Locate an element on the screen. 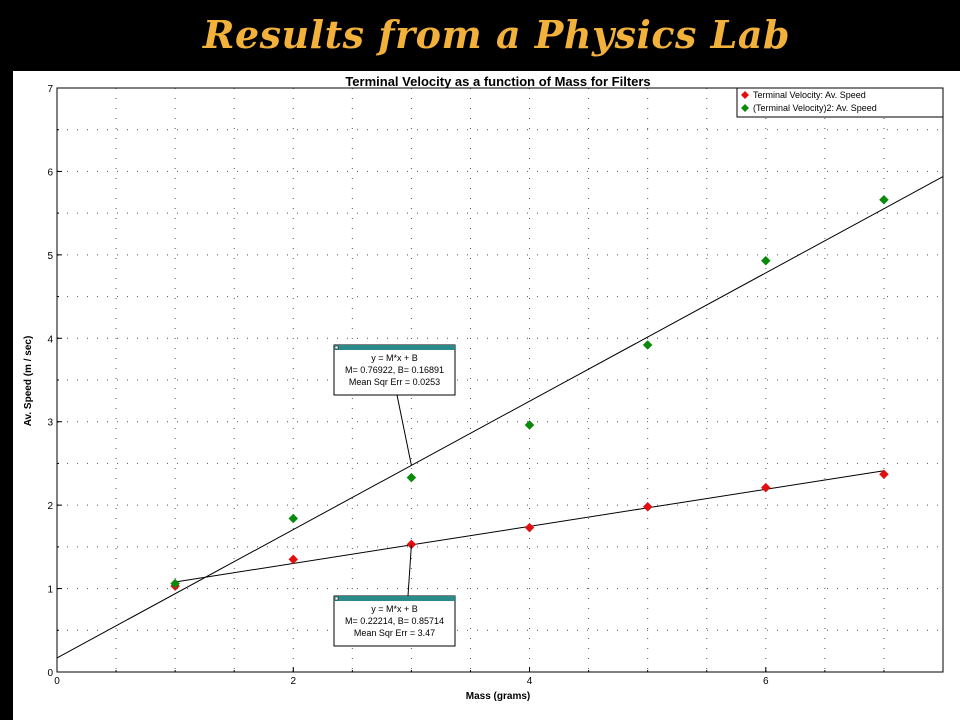  y-tick-label: 7 is located at coordinates (50, 89).